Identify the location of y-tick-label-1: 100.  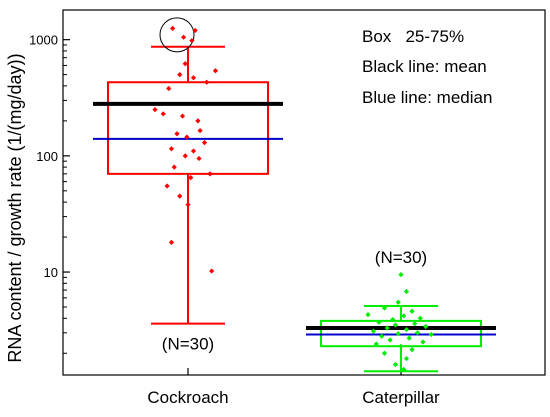
(47, 156).